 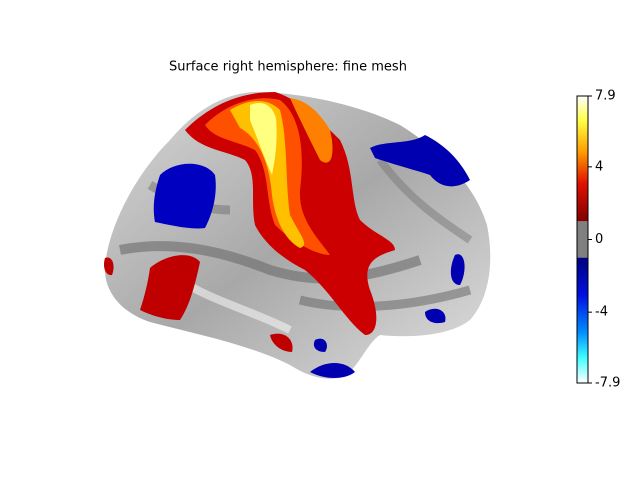 I want to click on colorbar-hot, so click(x=582, y=159).